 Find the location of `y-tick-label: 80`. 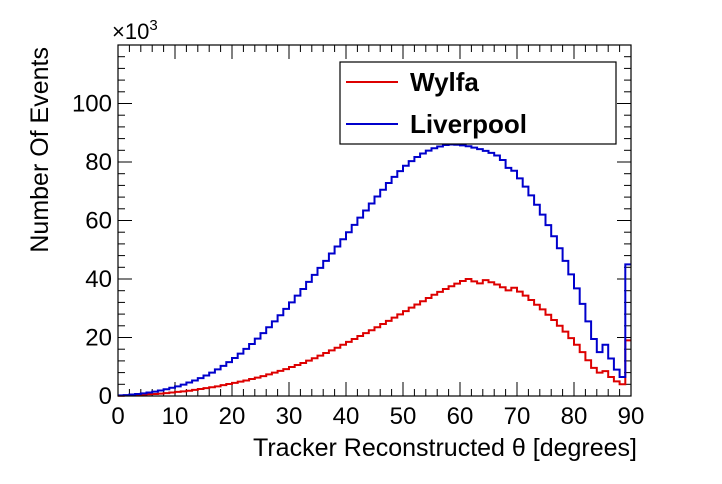

y-tick-label: 80 is located at coordinates (98, 162).